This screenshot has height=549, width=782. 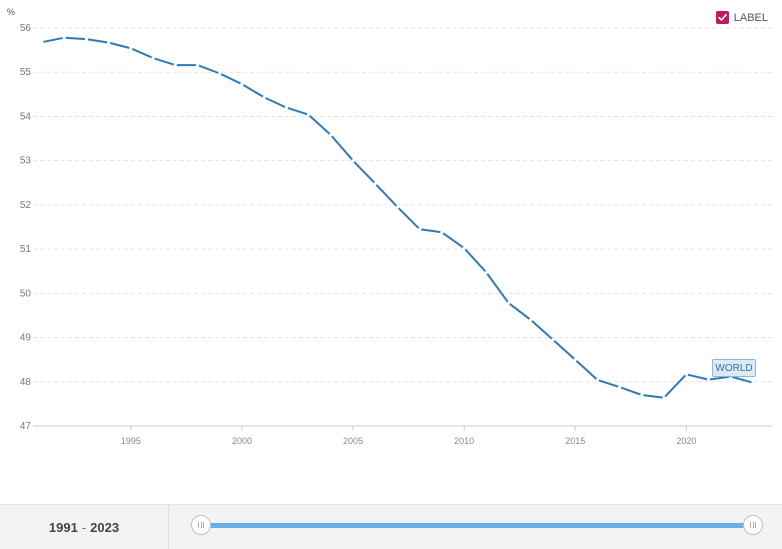 What do you see at coordinates (477, 525) in the screenshot?
I see `range-slider-track` at bounding box center [477, 525].